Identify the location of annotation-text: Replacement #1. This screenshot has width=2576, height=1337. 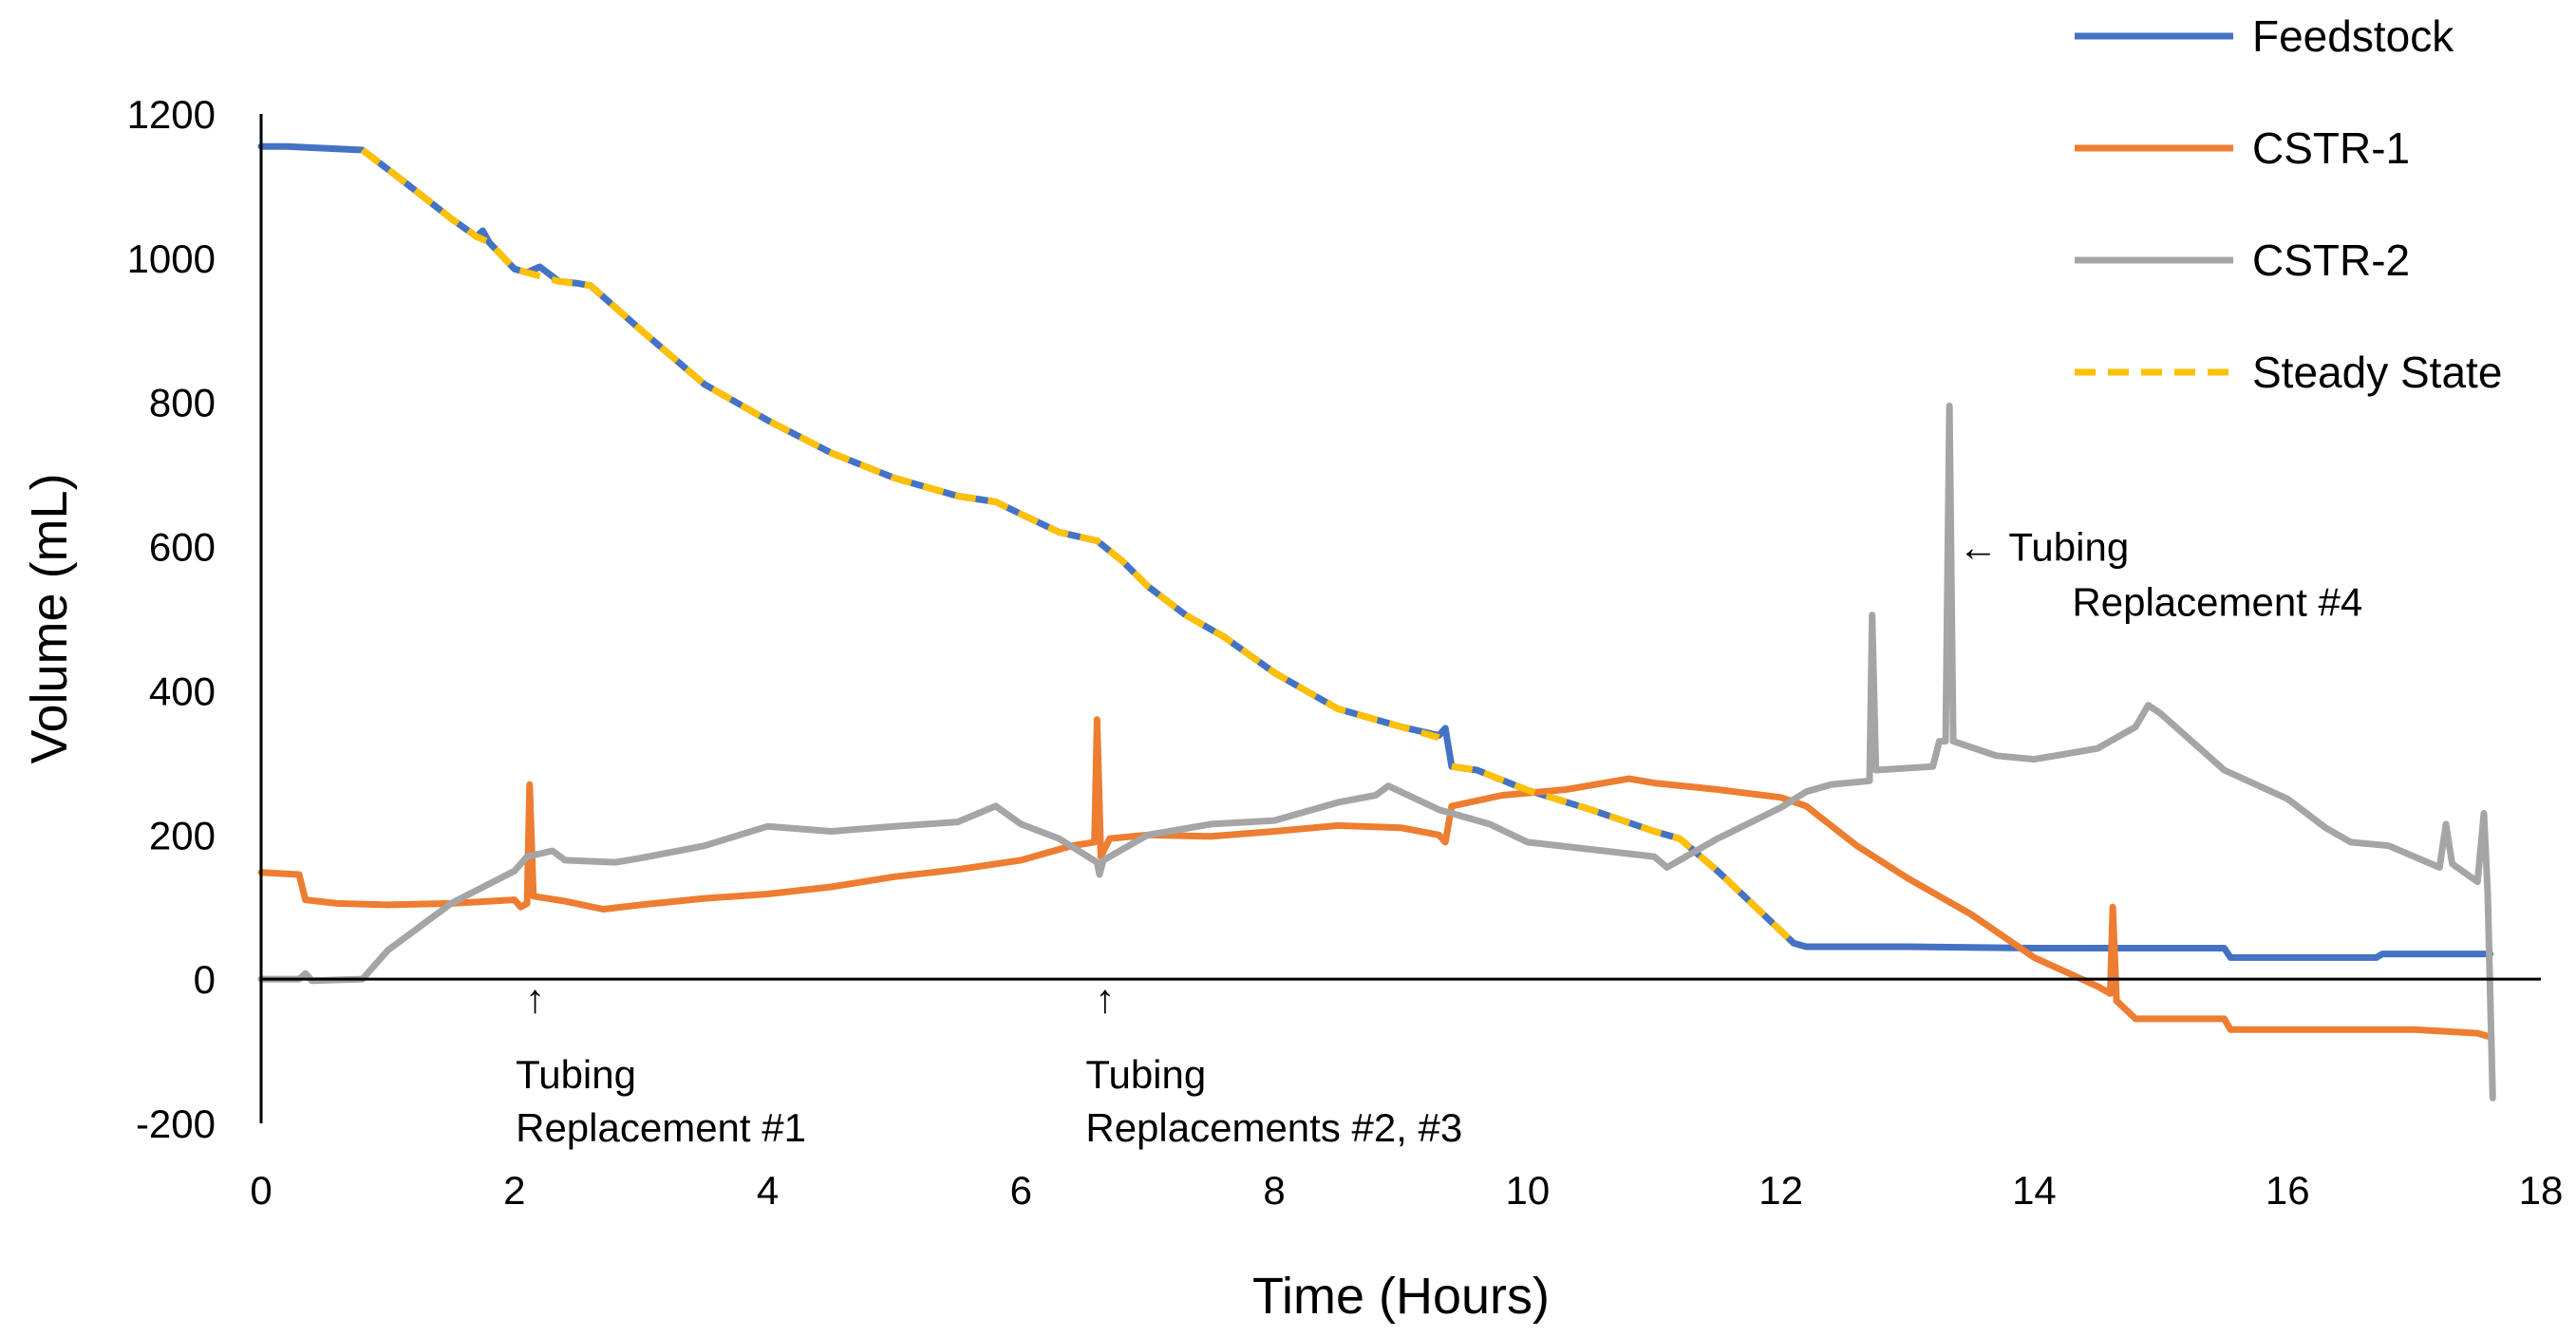
(661, 1127).